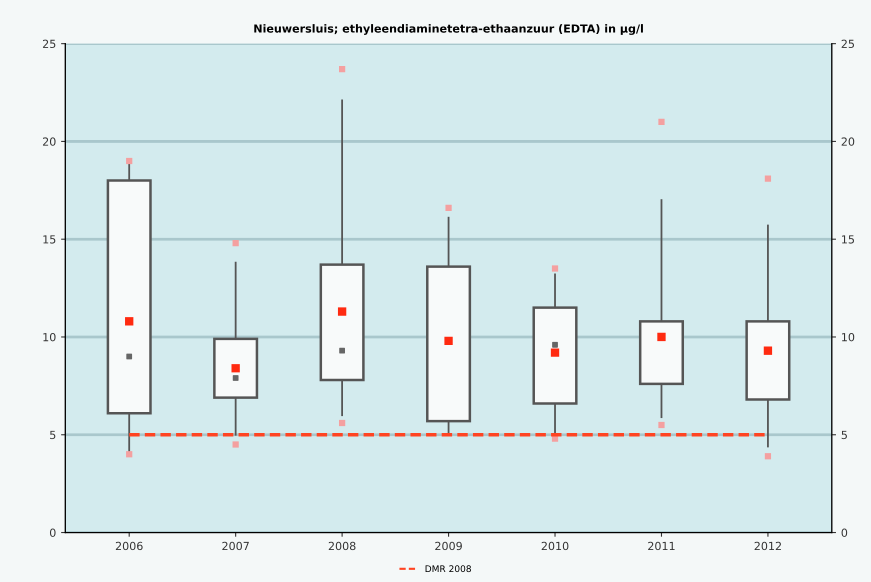 The width and height of the screenshot is (871, 582). I want to click on x-tick-label: 2007, so click(235, 546).